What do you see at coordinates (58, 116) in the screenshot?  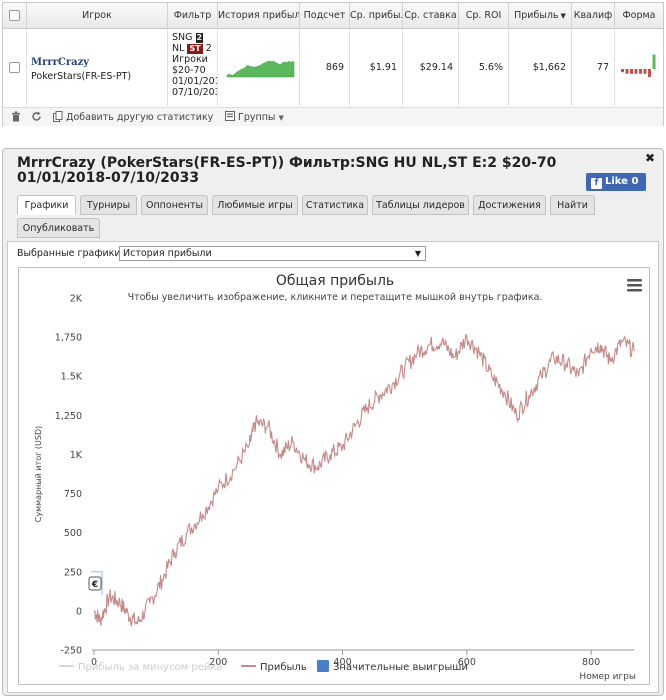 I see `copy-icon` at bounding box center [58, 116].